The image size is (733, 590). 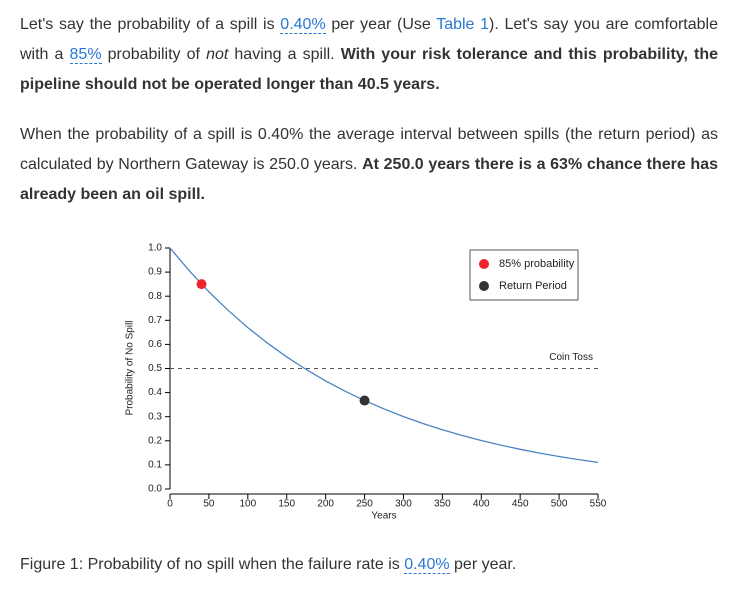 What do you see at coordinates (286, 504) in the screenshot?
I see `x-tick-label: 150` at bounding box center [286, 504].